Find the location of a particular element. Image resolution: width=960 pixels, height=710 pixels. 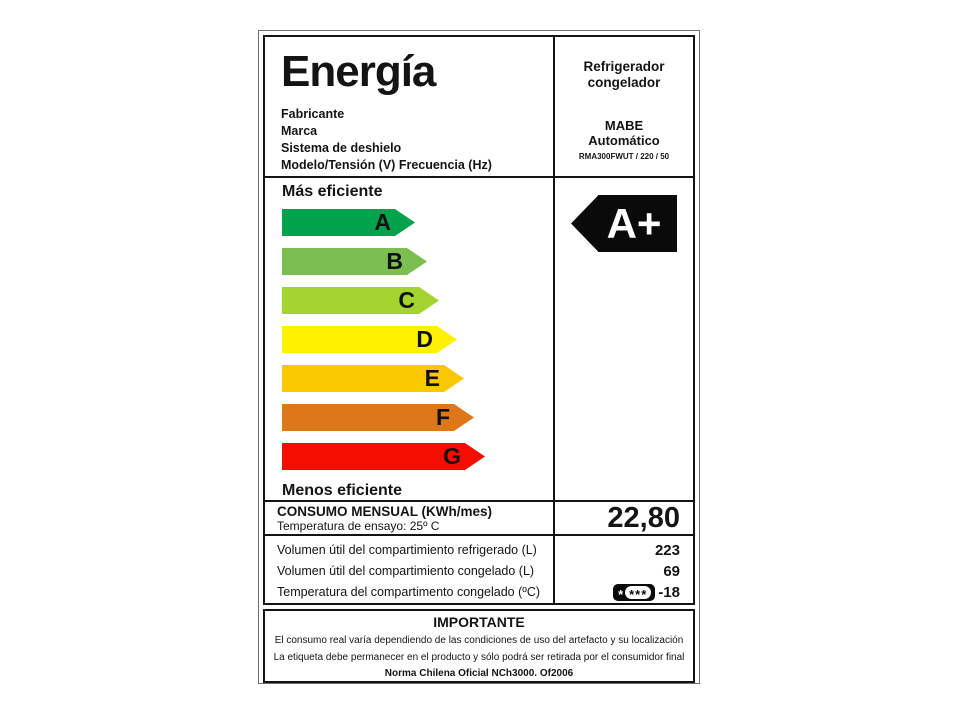

detail-value-text: 69 is located at coordinates (671, 571).